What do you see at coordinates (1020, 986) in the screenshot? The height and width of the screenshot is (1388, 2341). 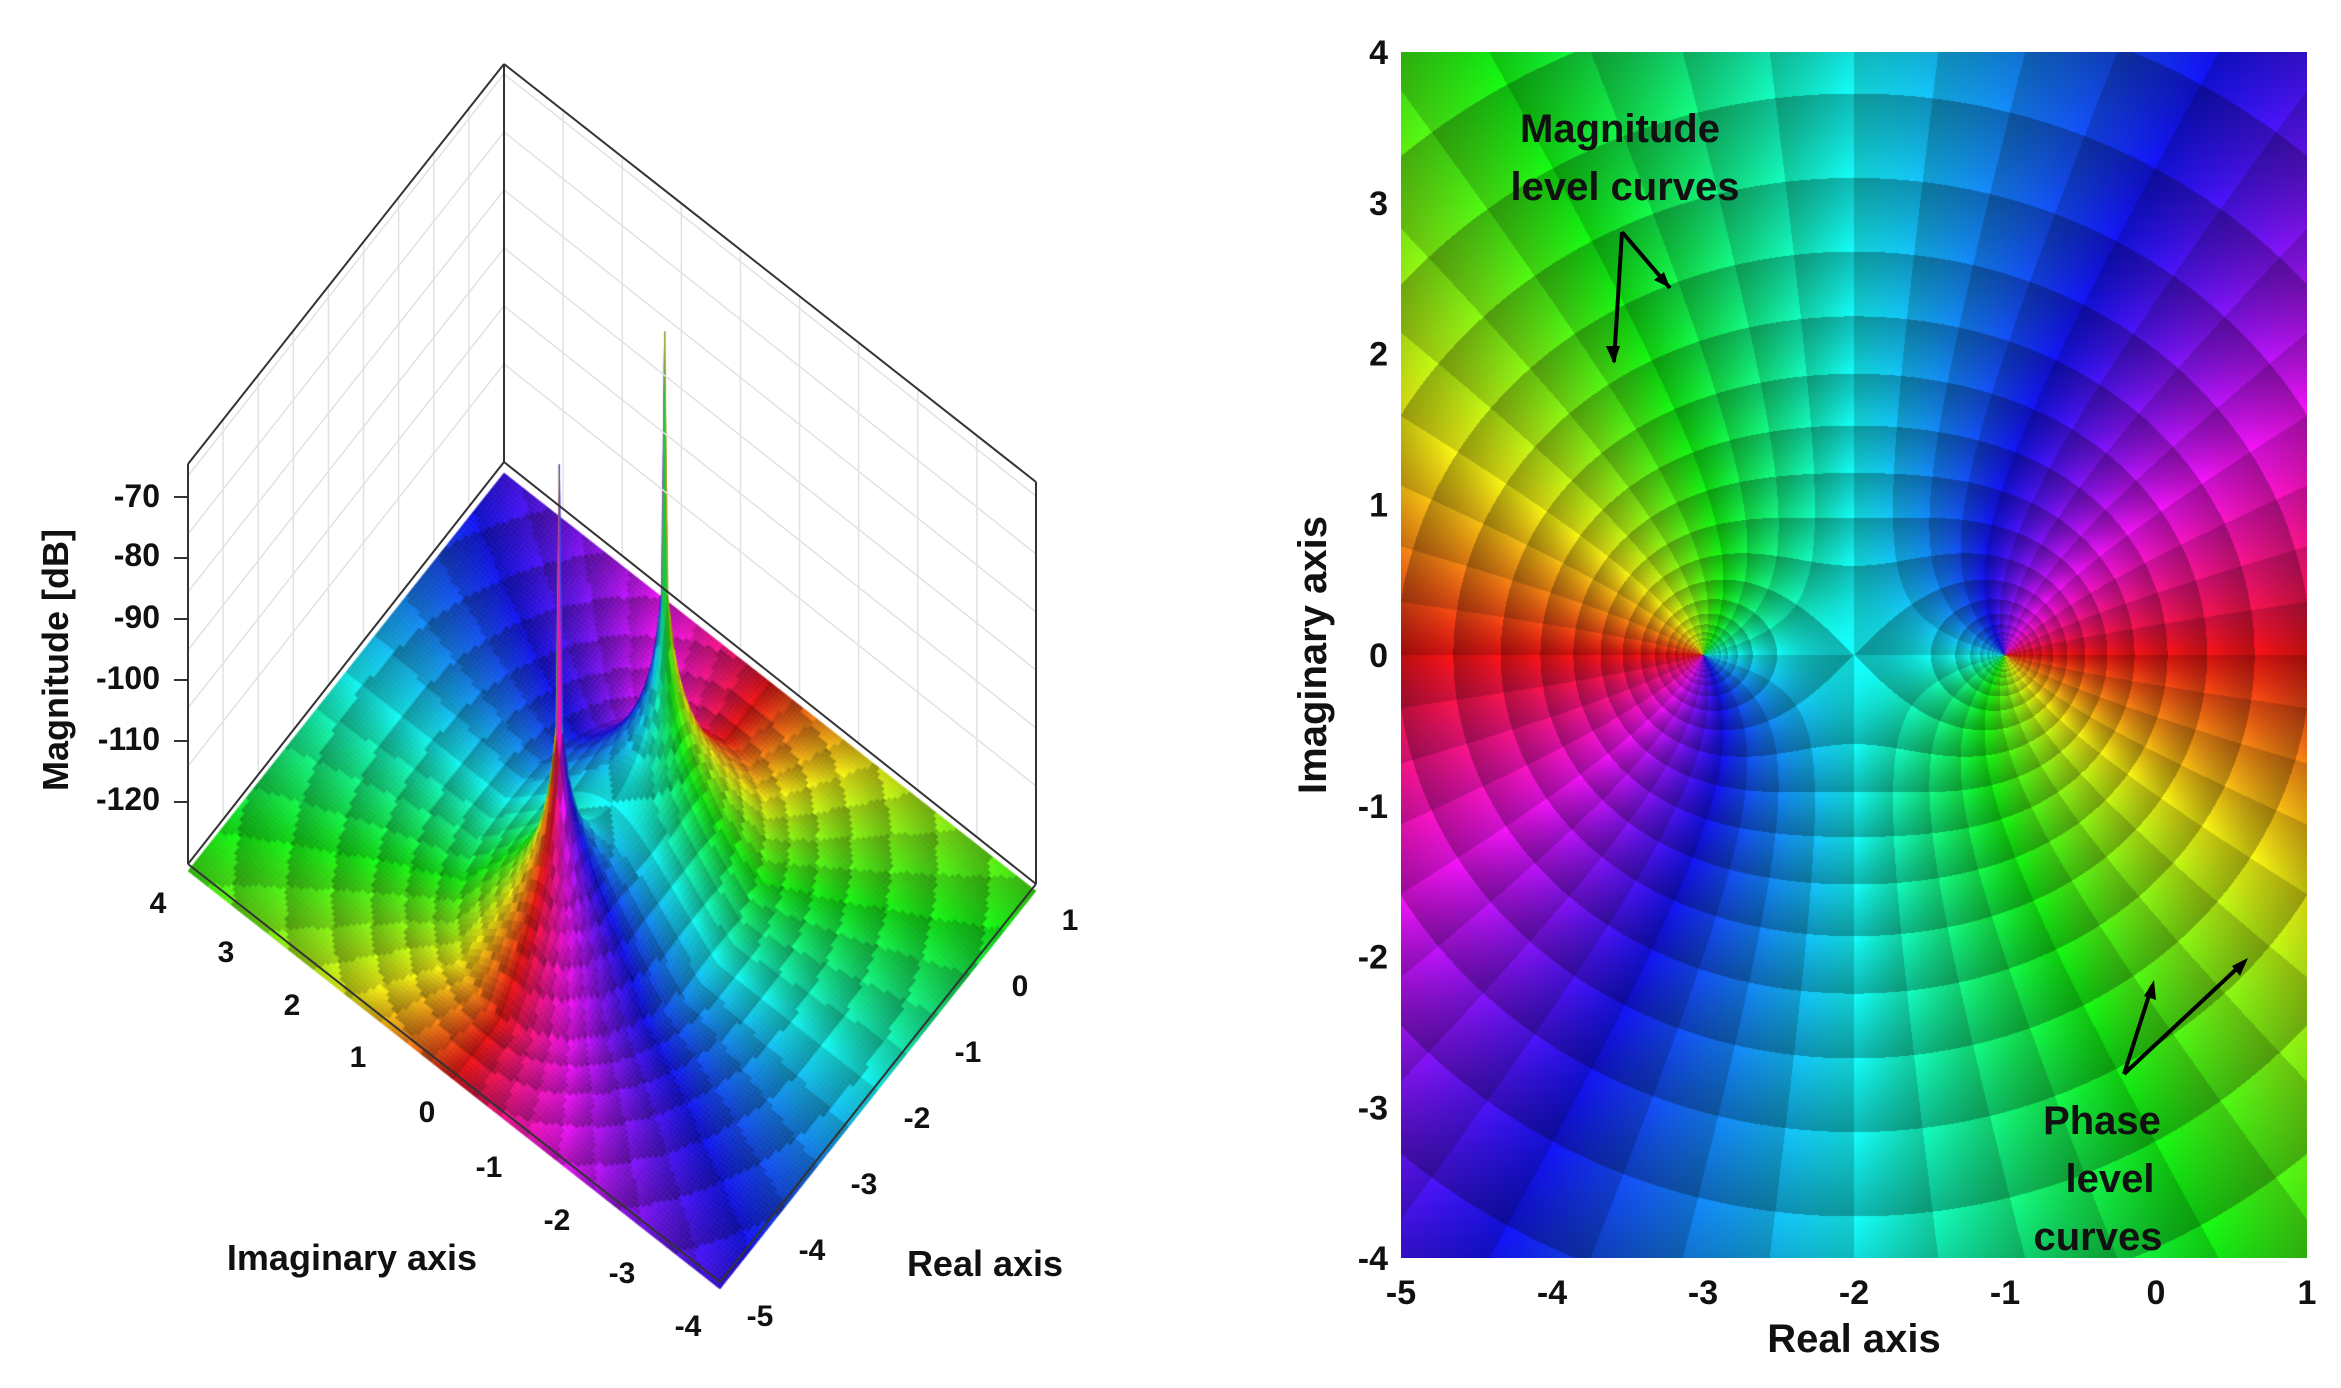 I see `real-tick-label: 0` at bounding box center [1020, 986].